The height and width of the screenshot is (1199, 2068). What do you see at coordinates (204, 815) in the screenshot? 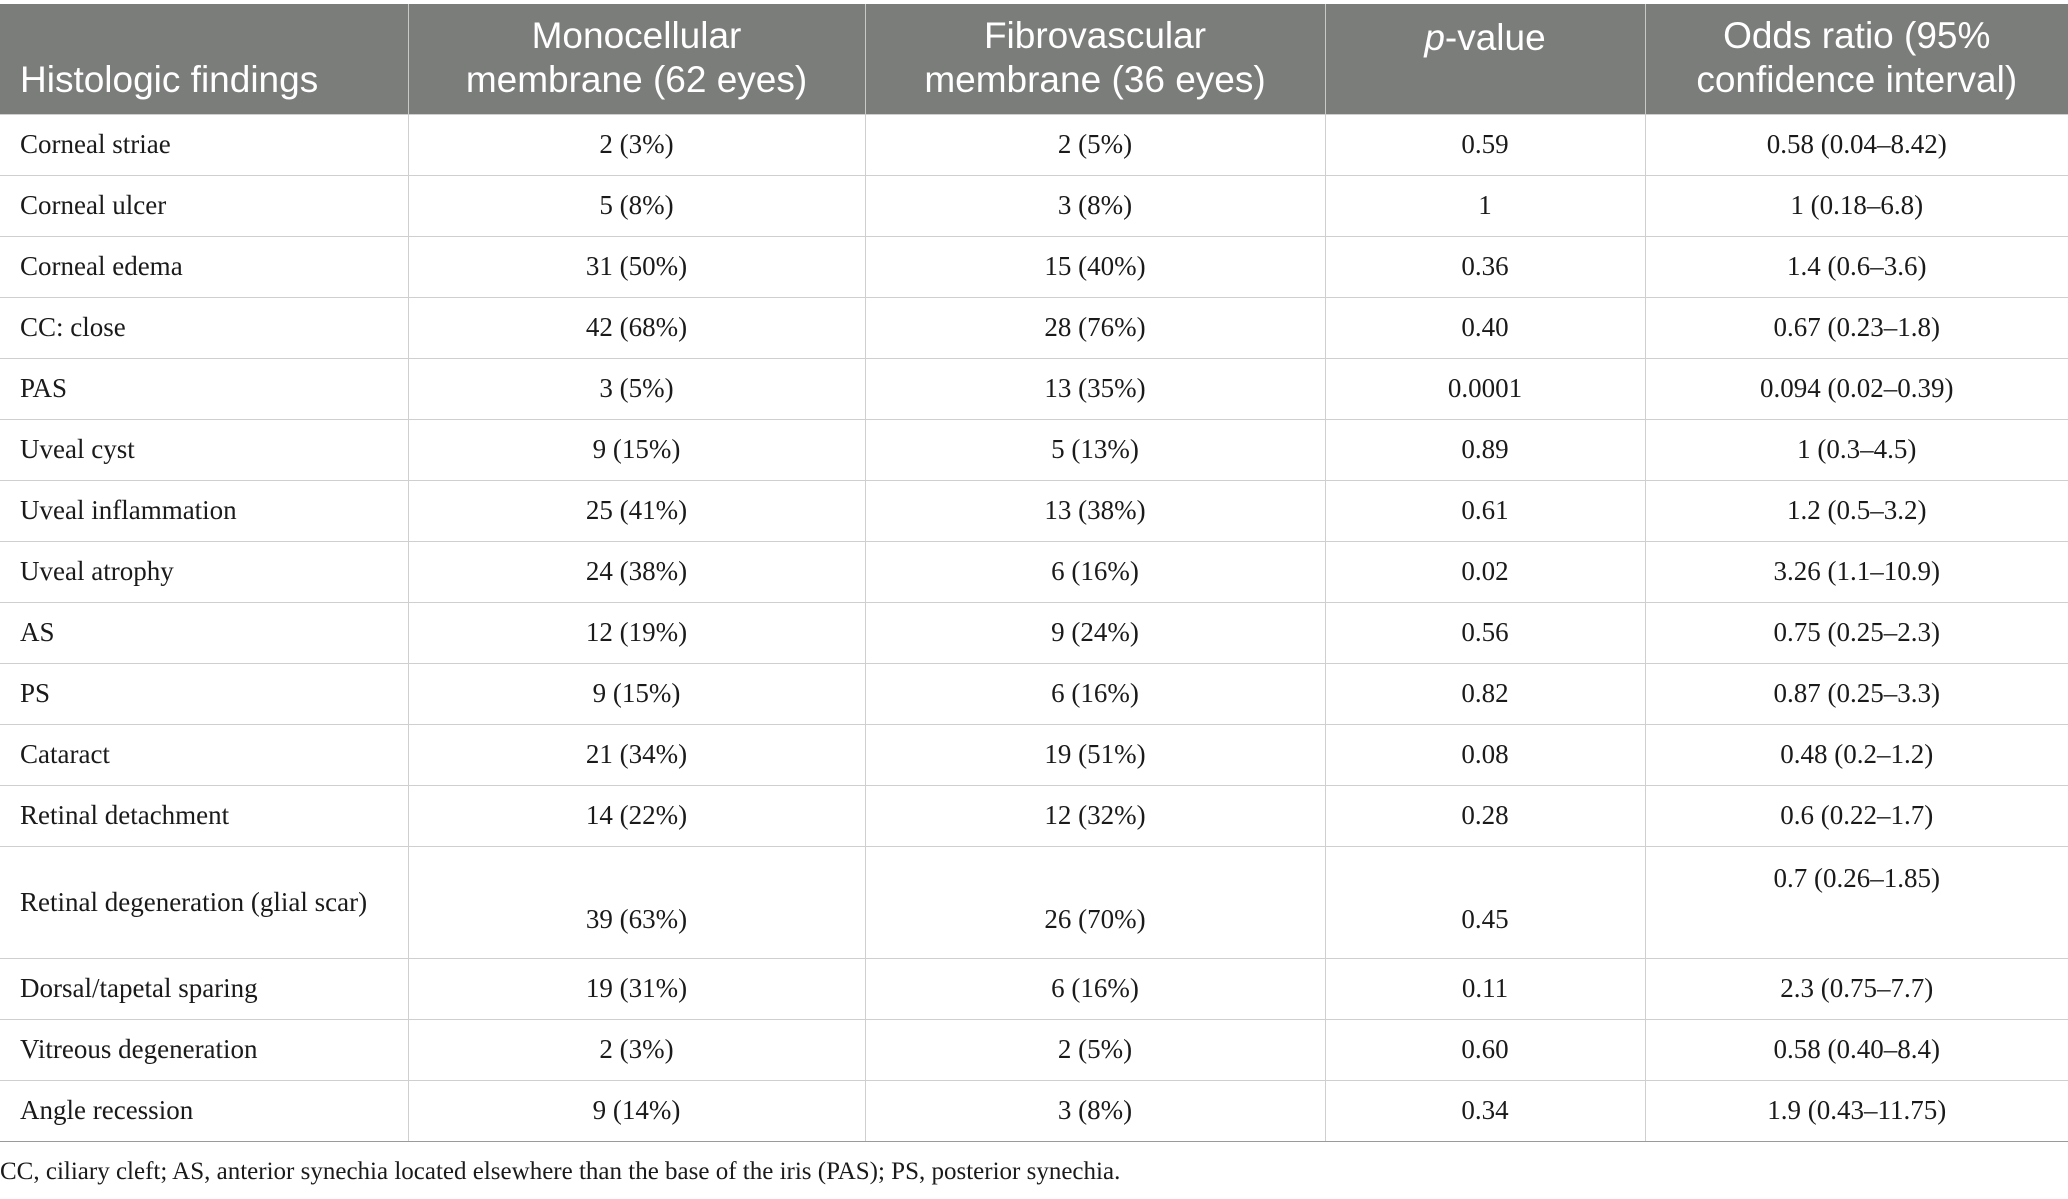
I see `cell-finding: Retinal detachment` at bounding box center [204, 815].